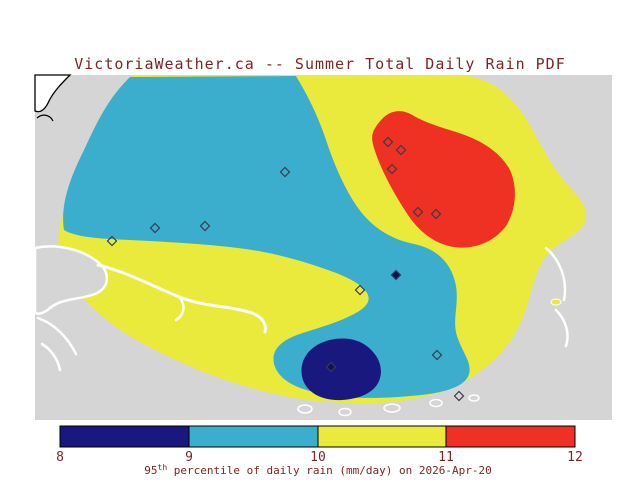  Describe the element at coordinates (318, 457) in the screenshot. I see `colorbar-tick-10: 10` at that location.